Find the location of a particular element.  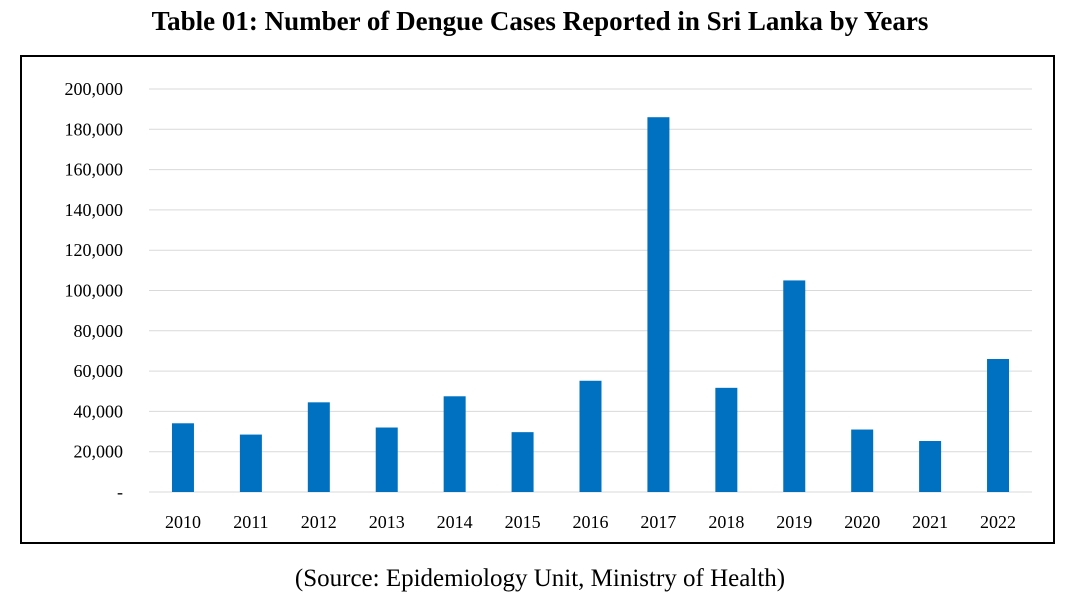

bar-2020 is located at coordinates (862, 460).